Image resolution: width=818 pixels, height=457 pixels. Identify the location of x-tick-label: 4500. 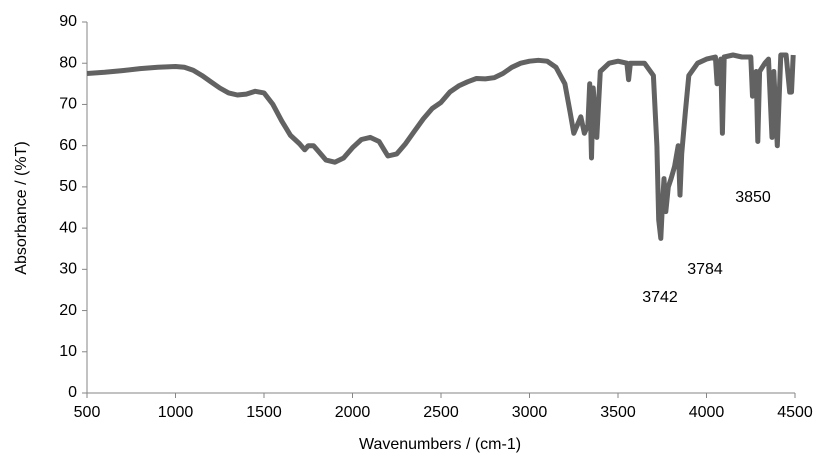
(795, 412).